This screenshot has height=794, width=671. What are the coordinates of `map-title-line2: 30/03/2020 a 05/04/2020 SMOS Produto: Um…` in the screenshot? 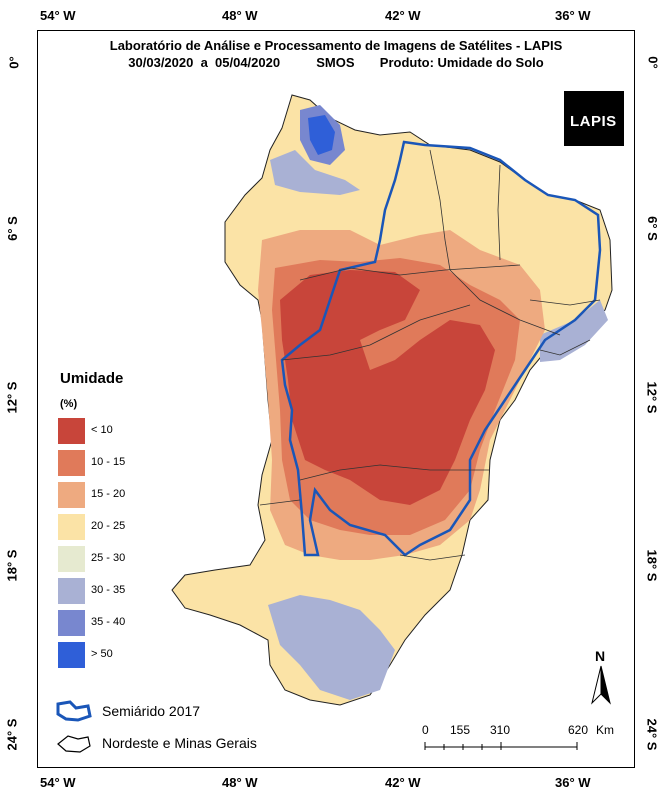 It's located at (336, 62).